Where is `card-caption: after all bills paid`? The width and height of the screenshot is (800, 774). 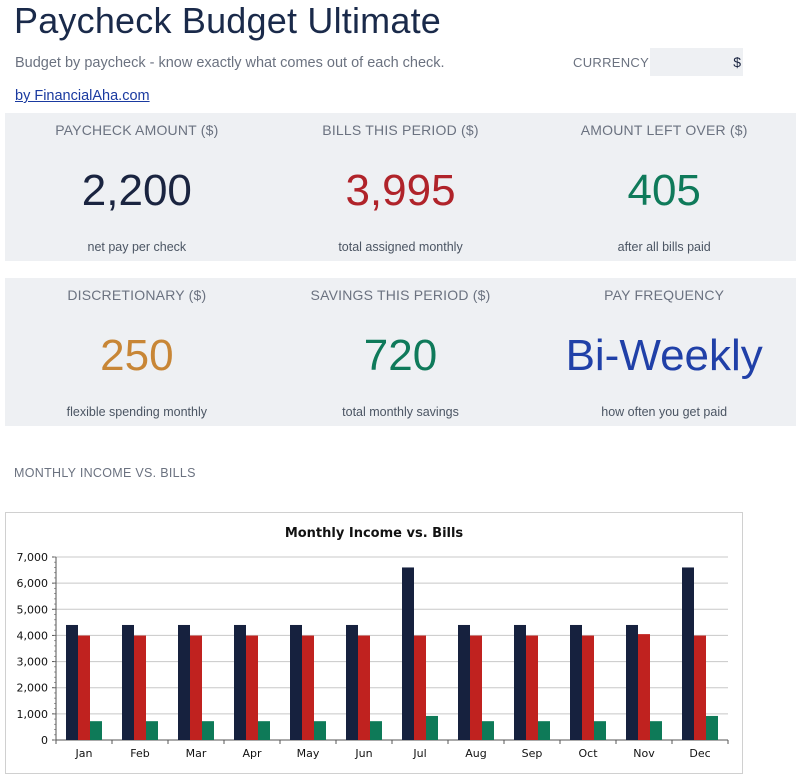
card-caption: after all bills paid is located at coordinates (664, 247).